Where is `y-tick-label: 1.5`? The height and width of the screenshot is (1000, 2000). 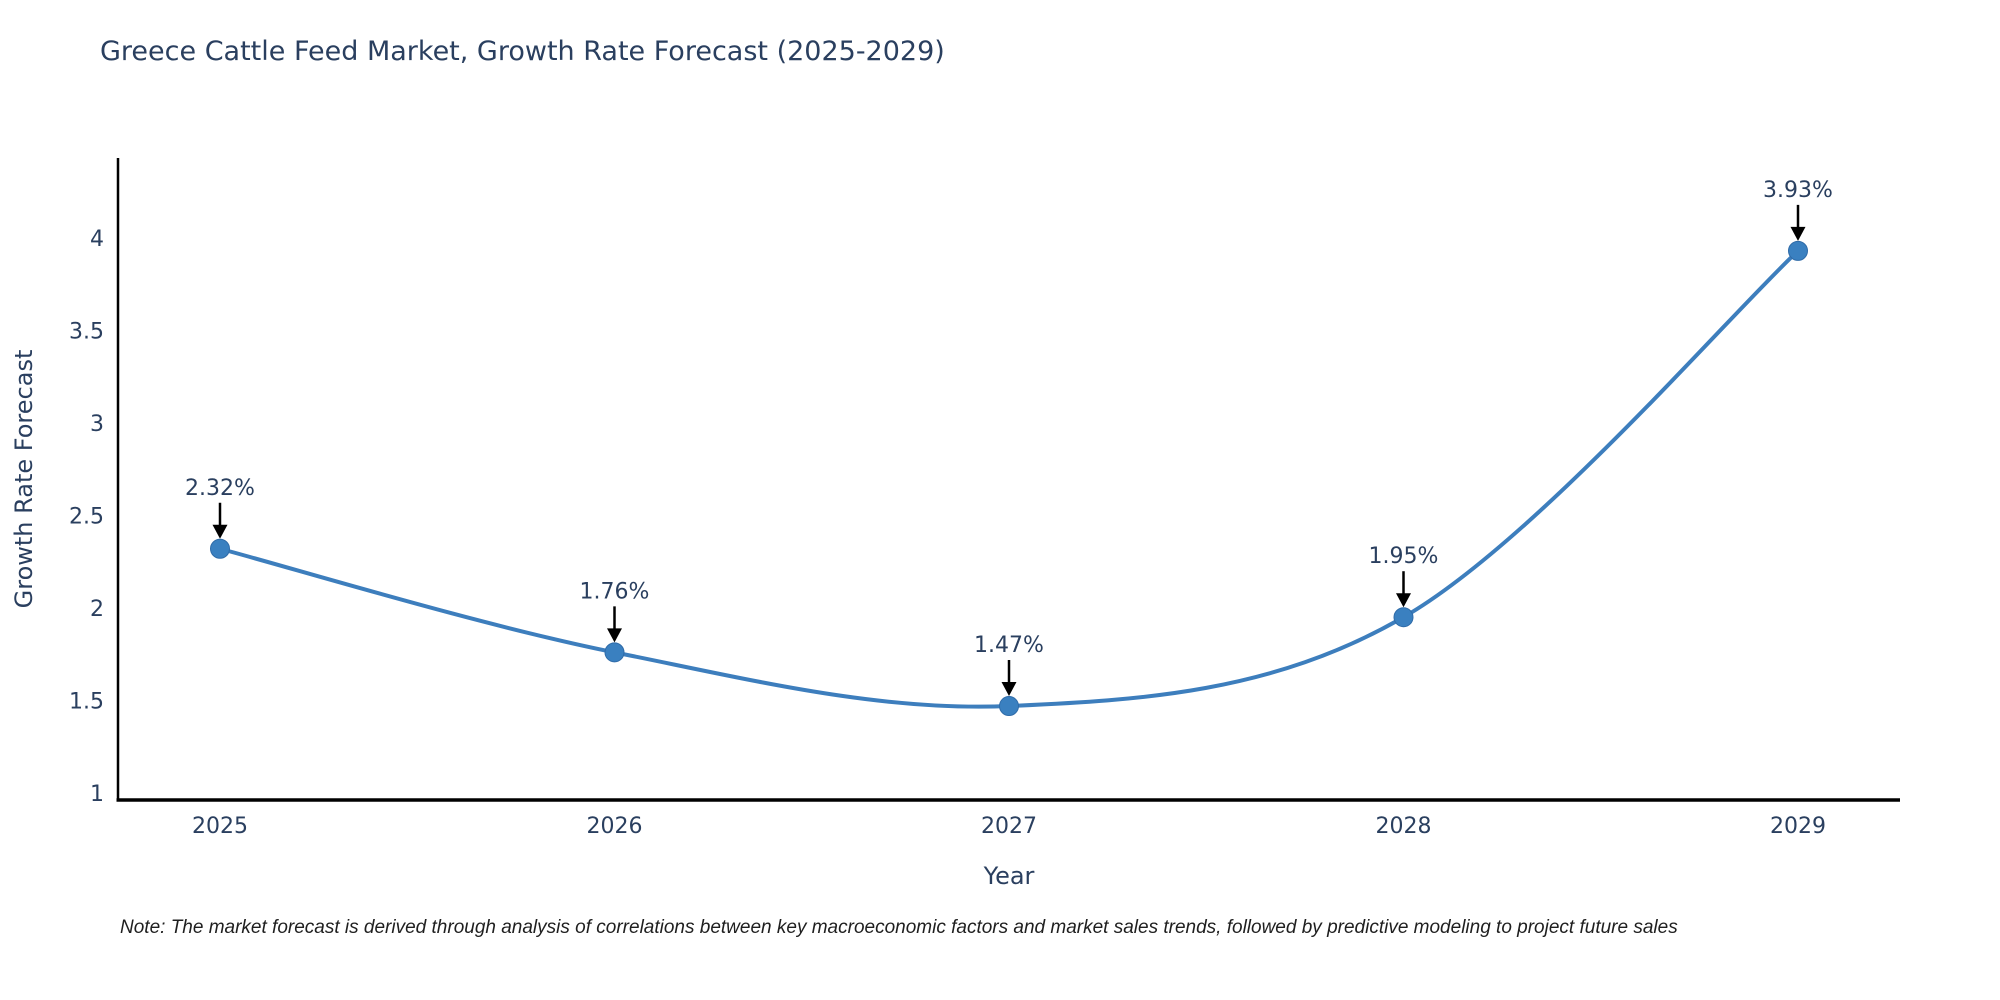 y-tick-label: 1.5 is located at coordinates (86, 701).